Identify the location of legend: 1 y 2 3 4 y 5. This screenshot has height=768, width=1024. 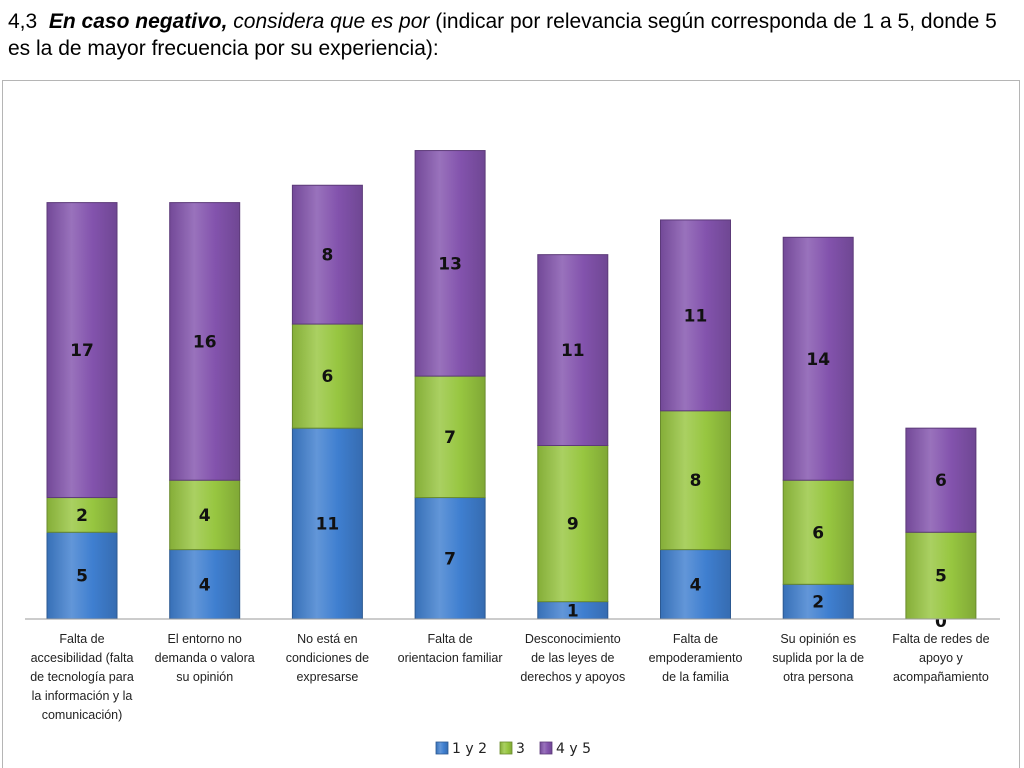
(513, 749).